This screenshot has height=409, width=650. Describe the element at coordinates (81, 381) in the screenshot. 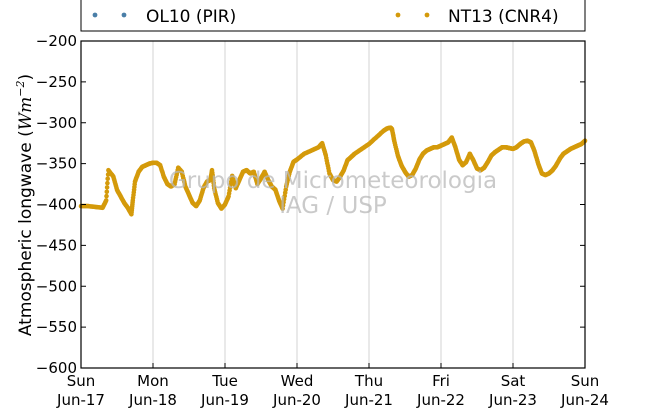

I see `x-tick-day-0: Sun` at that location.